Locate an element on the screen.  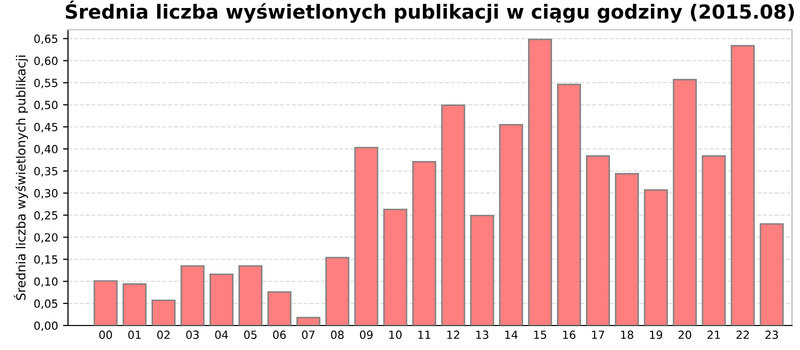
x-tick-label: 11 is located at coordinates (424, 334).